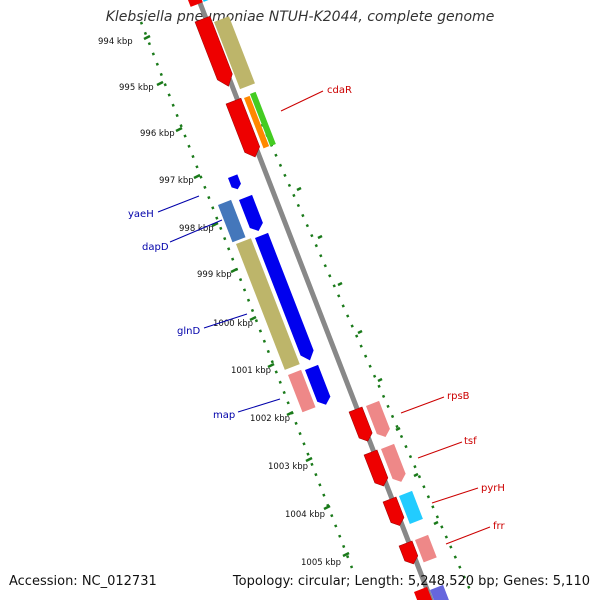 Image resolution: width=600 pixels, height=600 pixels. What do you see at coordinates (321, 563) in the screenshot?
I see `tick-label: 1005 kbp` at bounding box center [321, 563].